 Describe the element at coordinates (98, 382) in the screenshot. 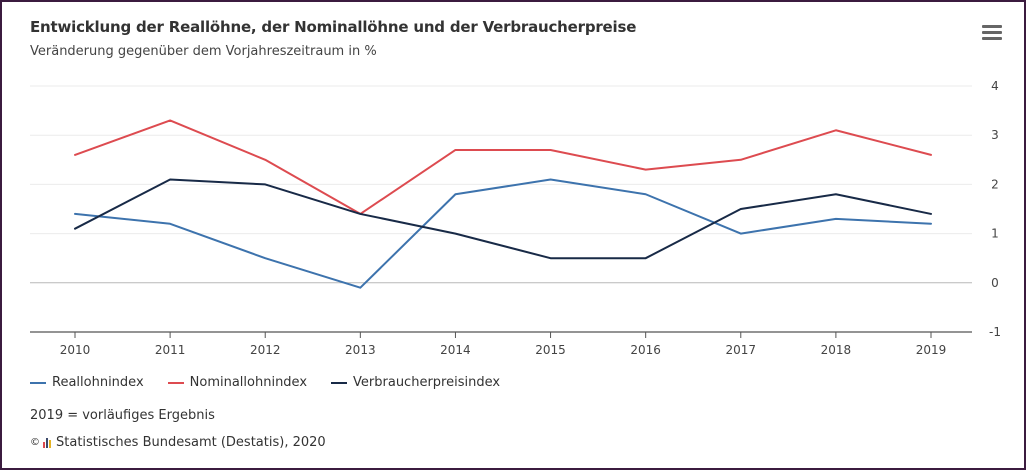

I see `legend-label: Reallohnindex` at that location.